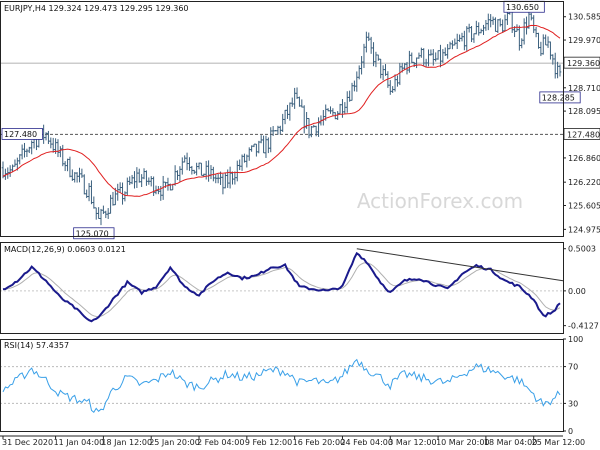 Image resolution: width=600 pixels, height=450 pixels. What do you see at coordinates (65, 249) in the screenshot?
I see `macd-title: MACD(12,26,9) 0.0603 0.0121` at bounding box center [65, 249].